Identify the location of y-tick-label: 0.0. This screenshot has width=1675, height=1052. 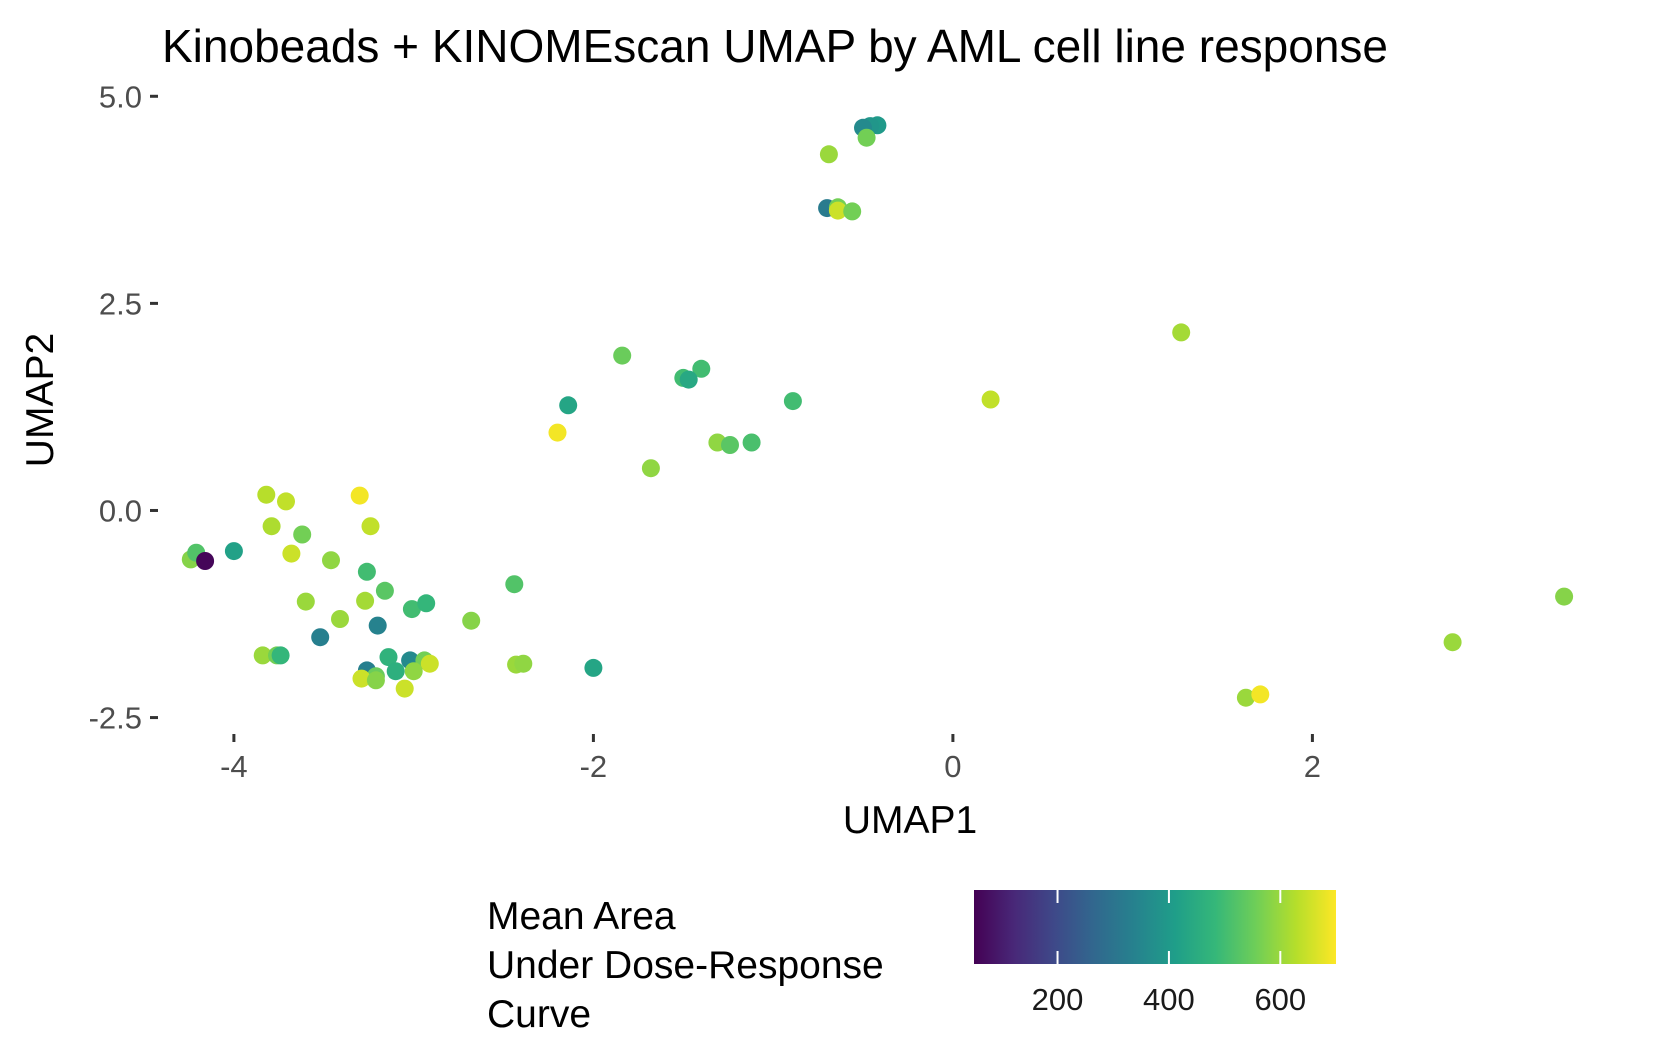
(120, 510).